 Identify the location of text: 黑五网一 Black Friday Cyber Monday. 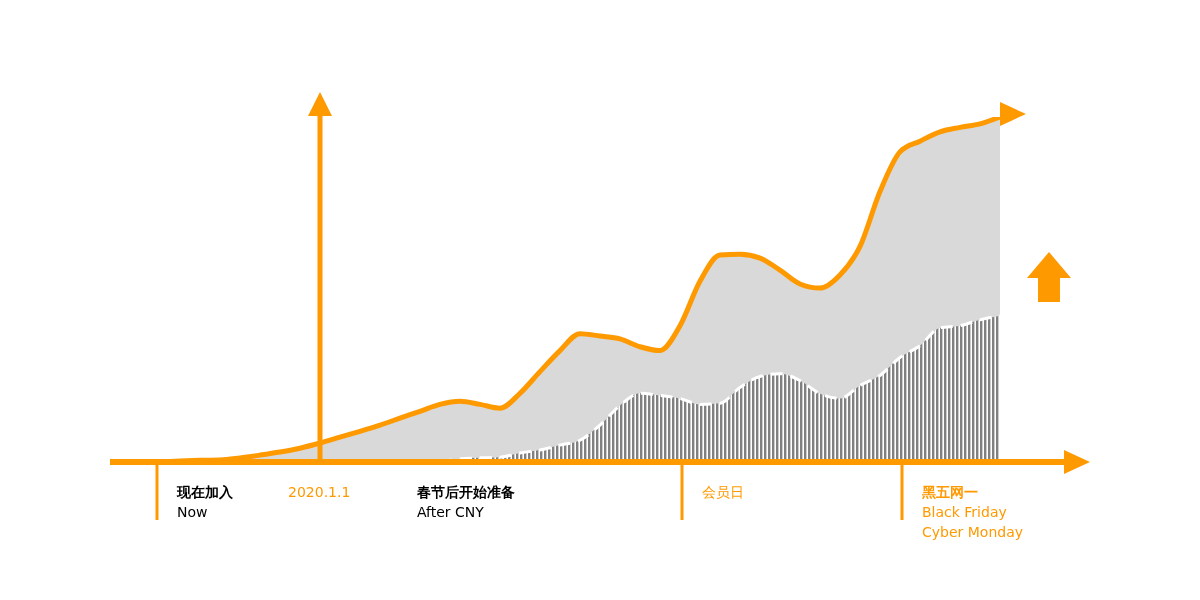
(973, 512).